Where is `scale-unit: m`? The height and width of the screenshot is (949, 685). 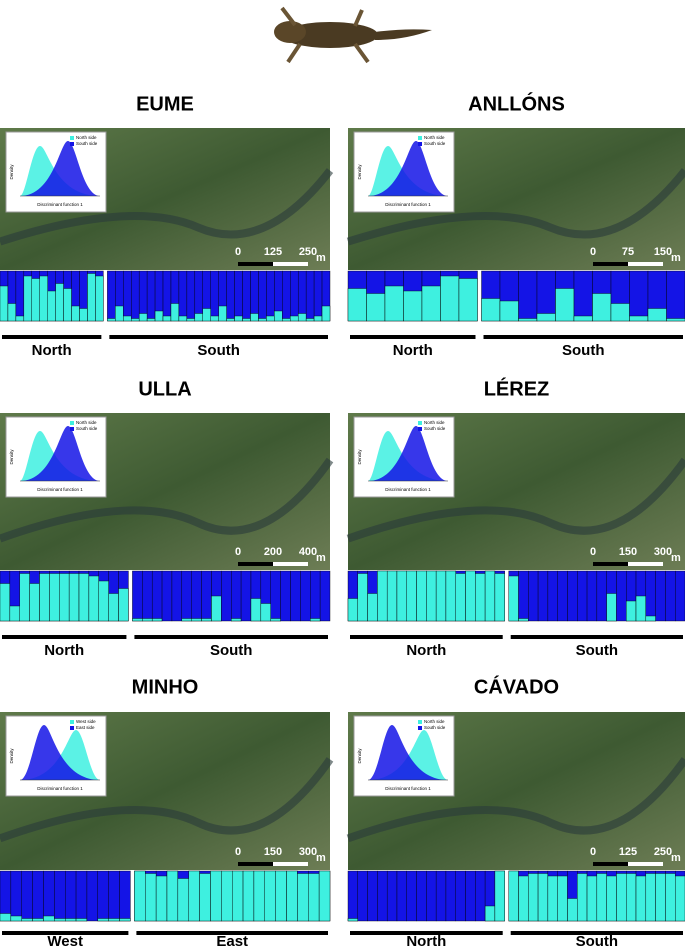
scale-unit: m is located at coordinates (676, 558).